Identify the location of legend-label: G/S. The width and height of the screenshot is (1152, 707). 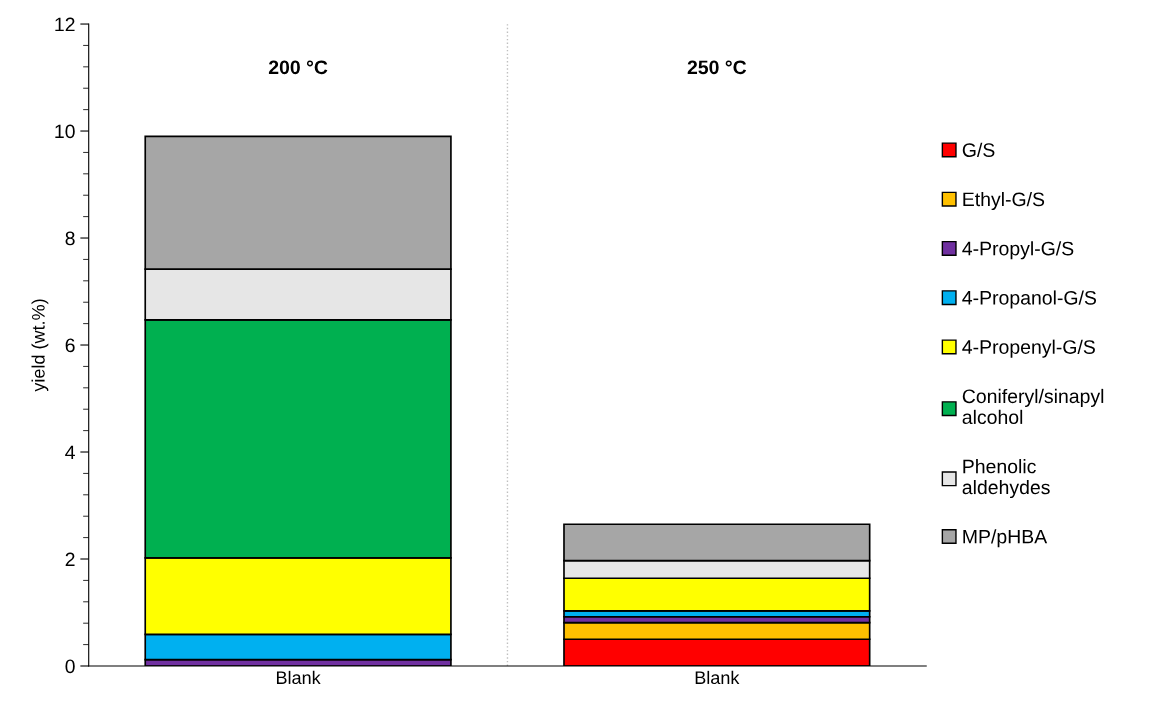
(978, 149).